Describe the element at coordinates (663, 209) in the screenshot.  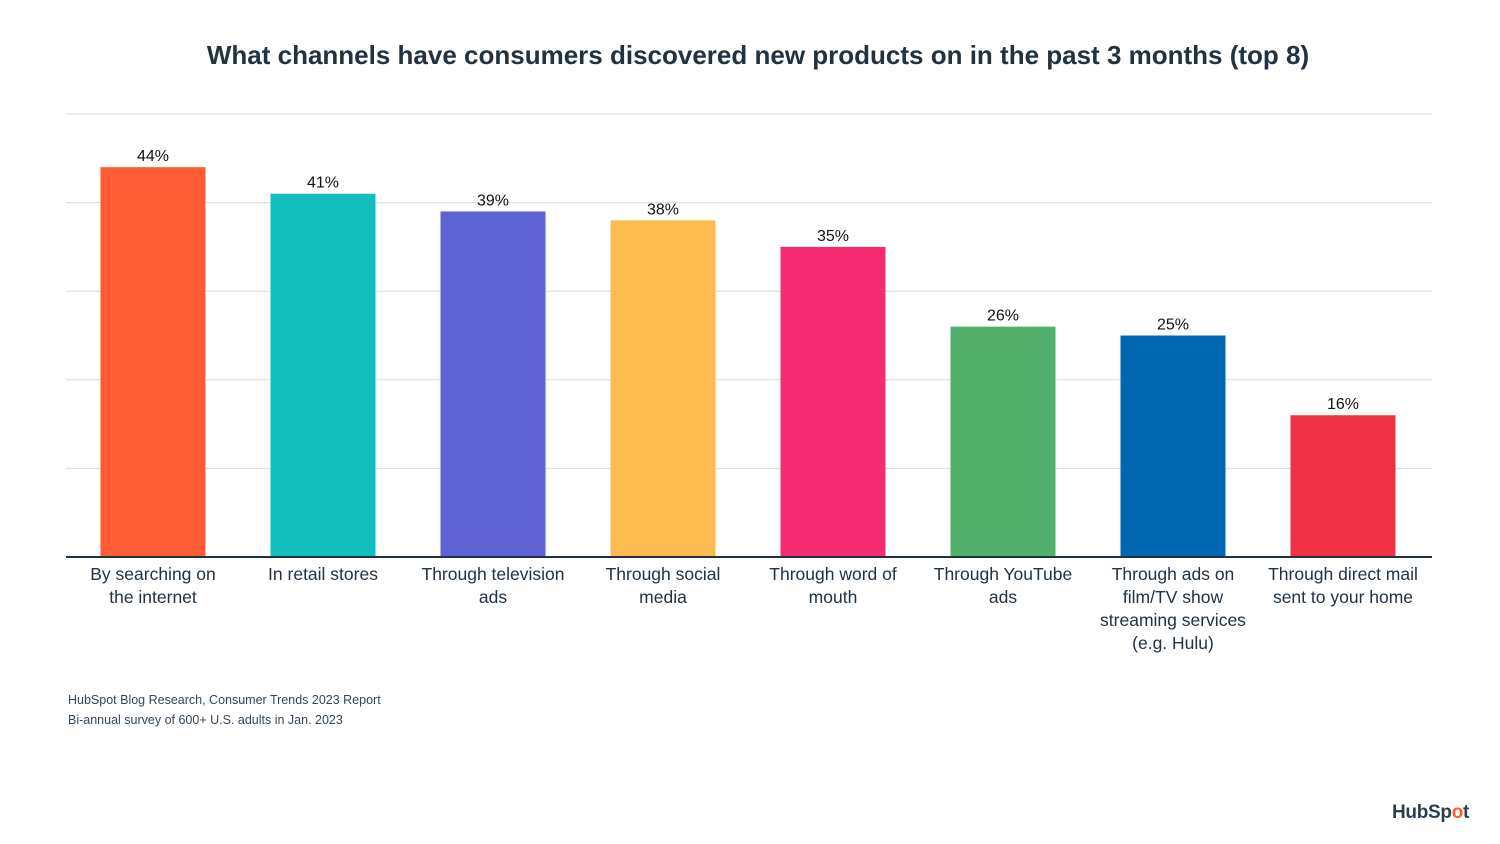
I see `data-label: 38%` at that location.